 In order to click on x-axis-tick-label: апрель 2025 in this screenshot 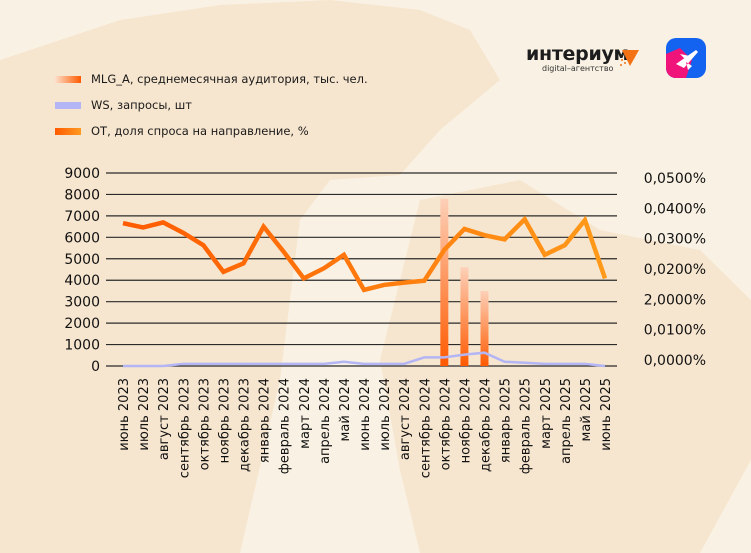, I will do `click(566, 421)`.